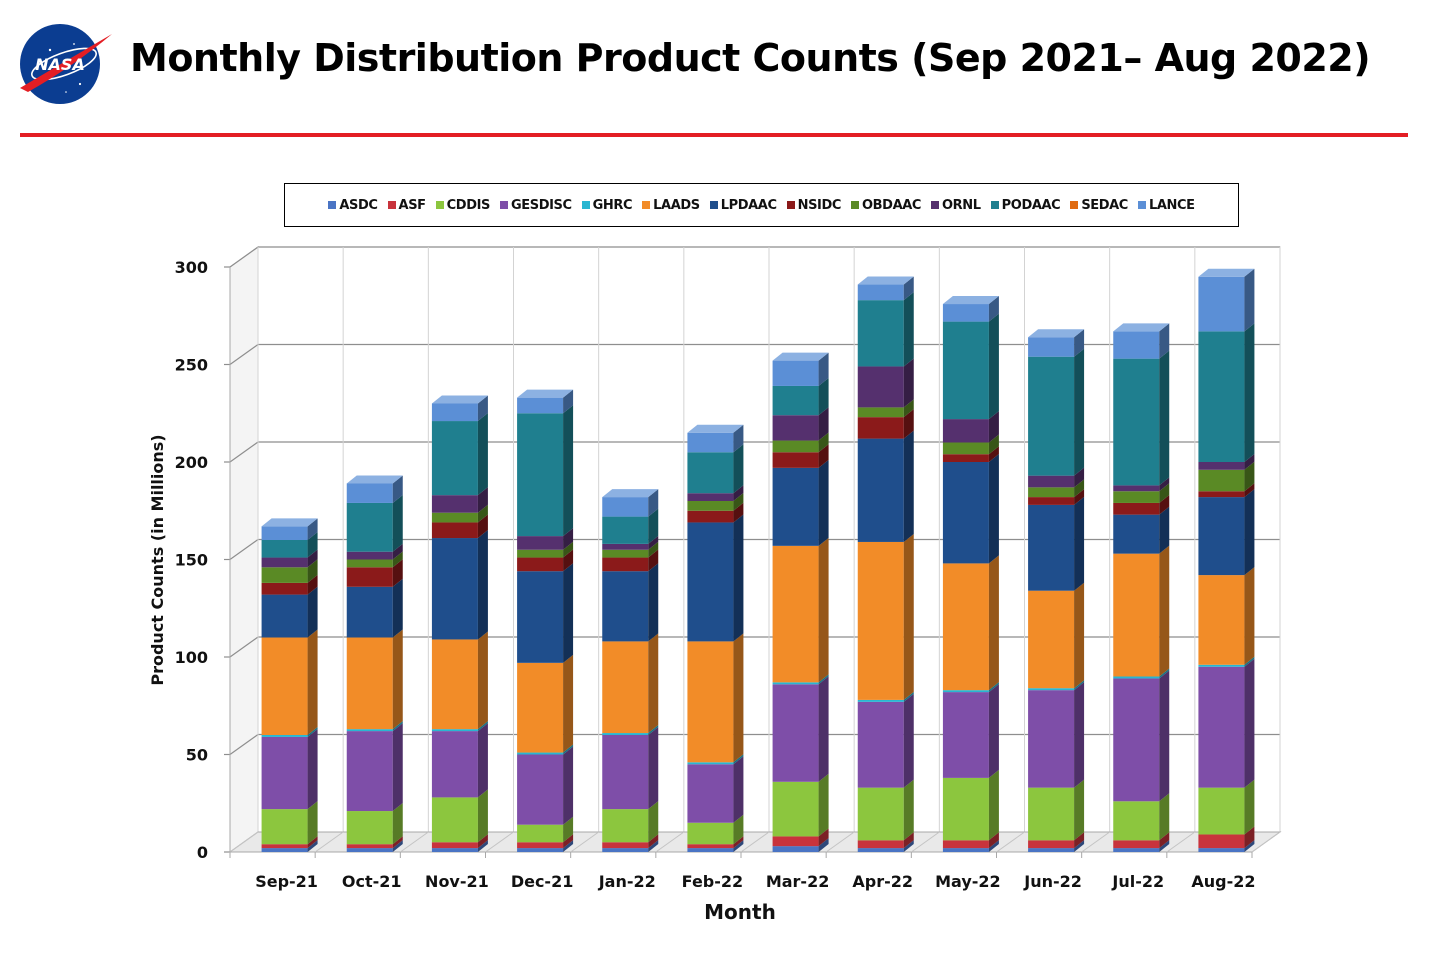  I want to click on legend-item-nsidc: NSIDC, so click(813, 205).